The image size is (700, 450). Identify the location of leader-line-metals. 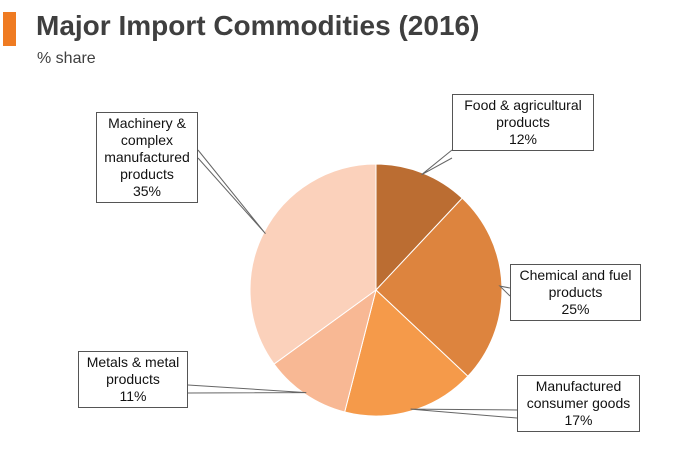
(247, 389).